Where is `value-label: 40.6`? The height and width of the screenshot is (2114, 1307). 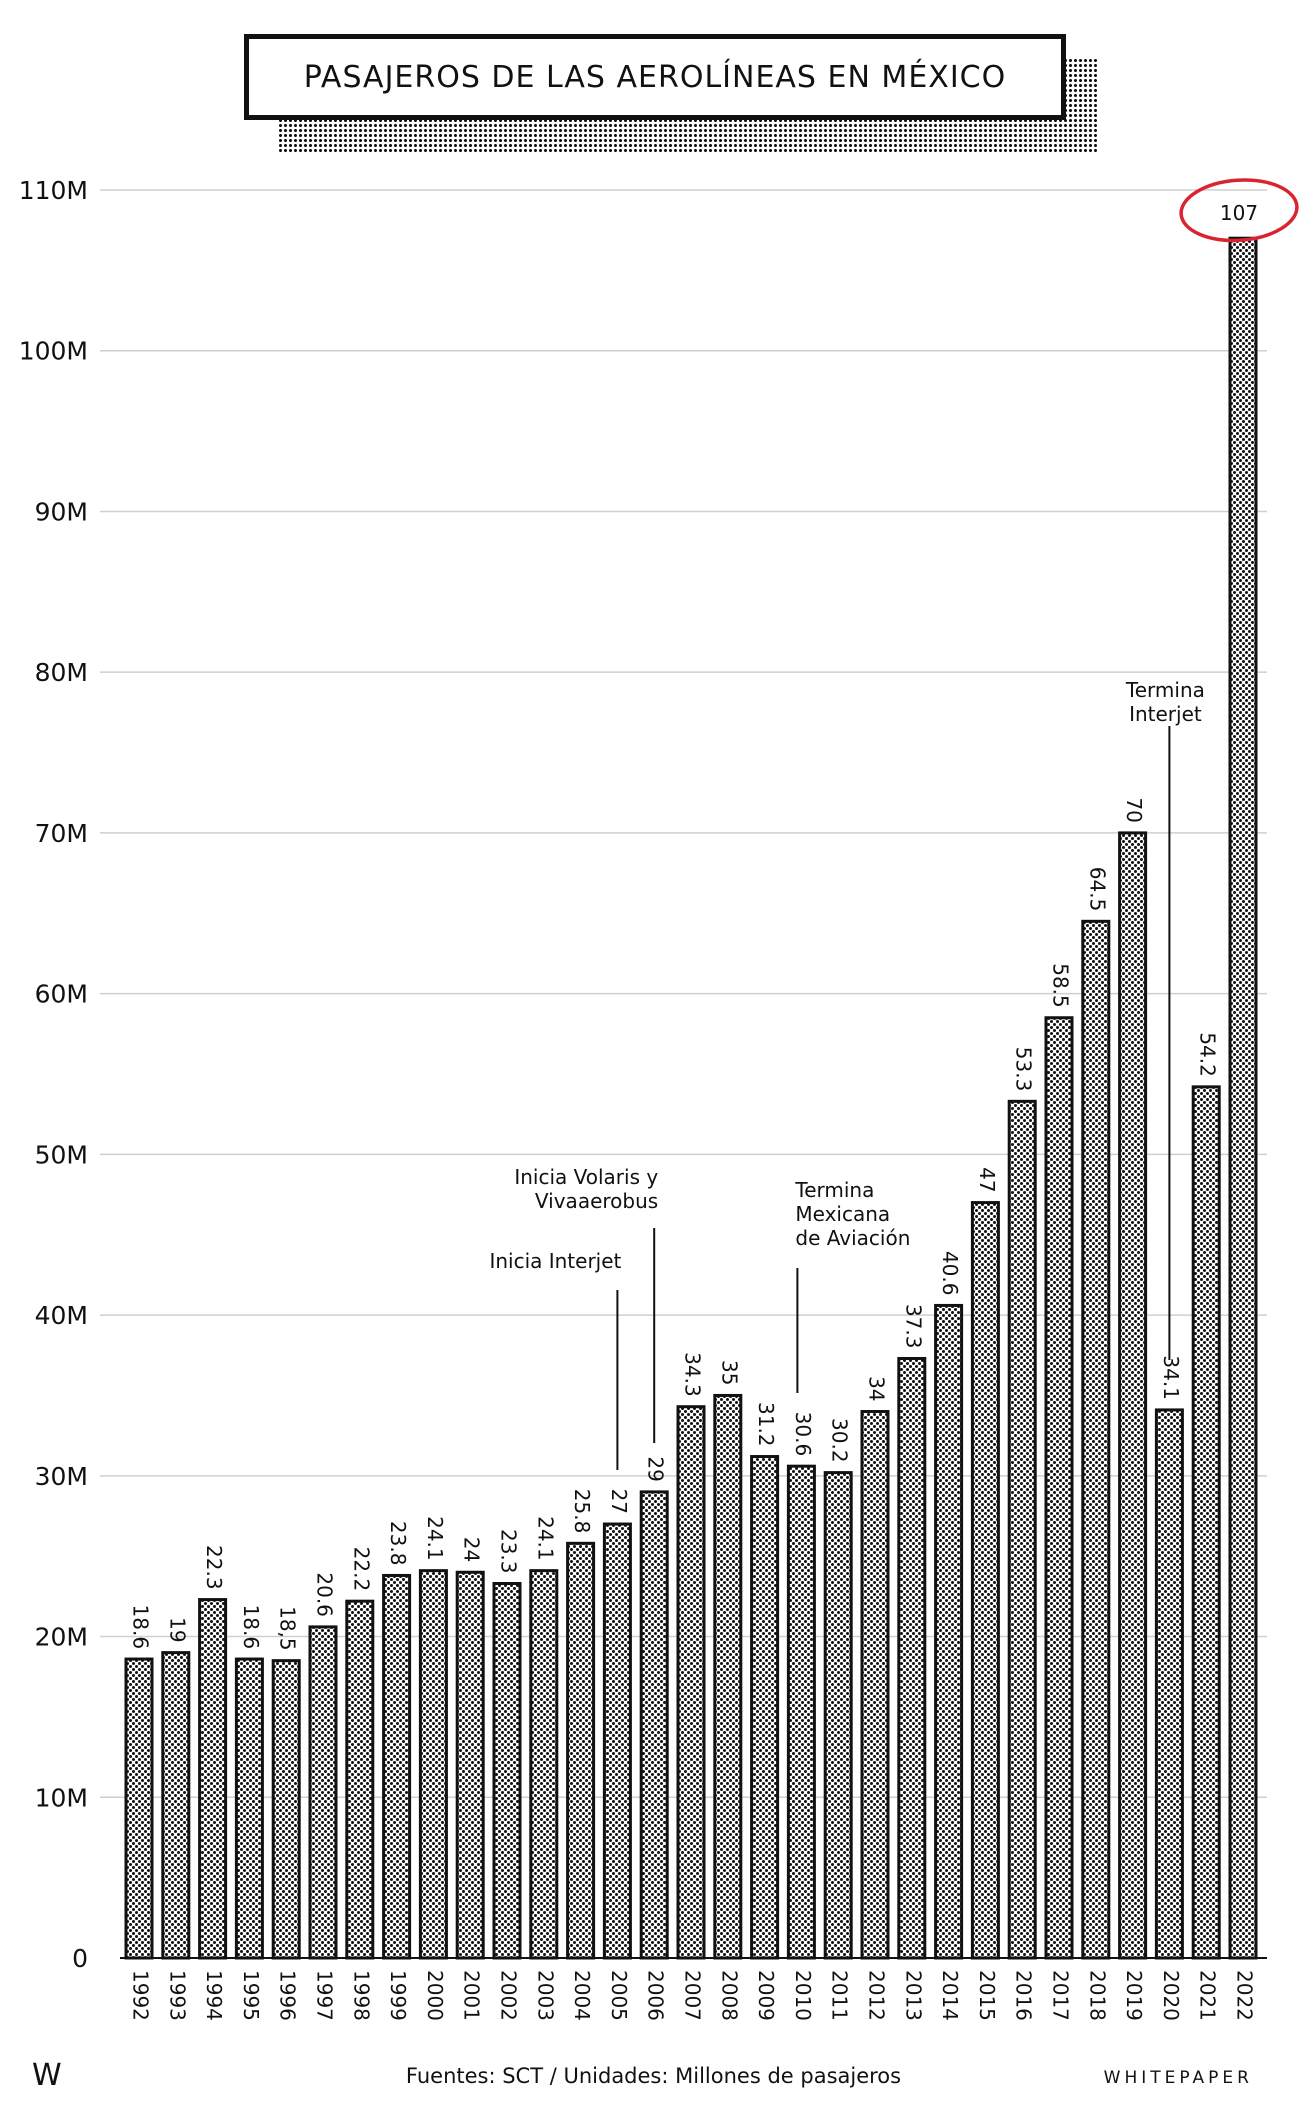
value-label: 40.6 is located at coordinates (950, 1273).